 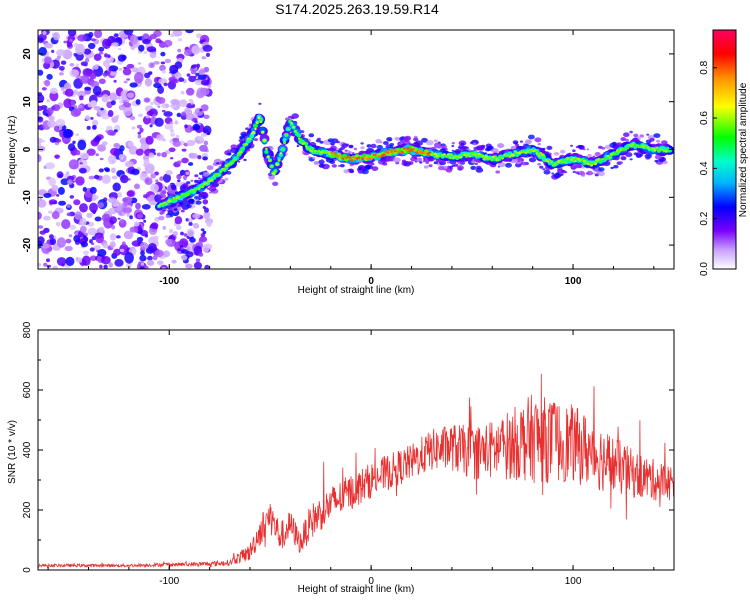 What do you see at coordinates (708, 168) in the screenshot?
I see `colorbar-ticks: 0.0 0.2 0.4 0.6 0.8` at bounding box center [708, 168].